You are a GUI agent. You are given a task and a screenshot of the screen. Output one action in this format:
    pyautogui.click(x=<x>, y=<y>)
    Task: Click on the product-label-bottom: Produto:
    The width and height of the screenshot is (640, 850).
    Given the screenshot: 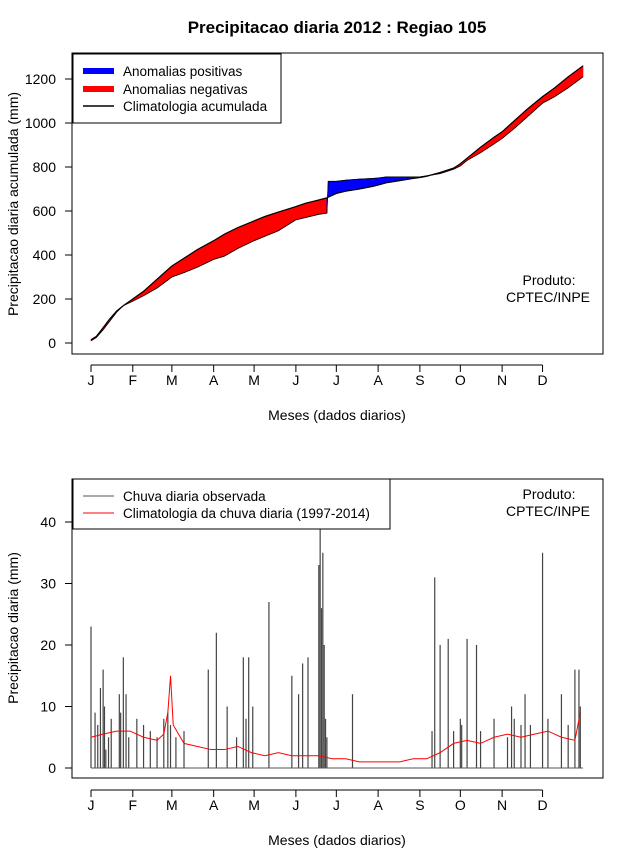 What is the action you would take?
    pyautogui.click(x=549, y=494)
    